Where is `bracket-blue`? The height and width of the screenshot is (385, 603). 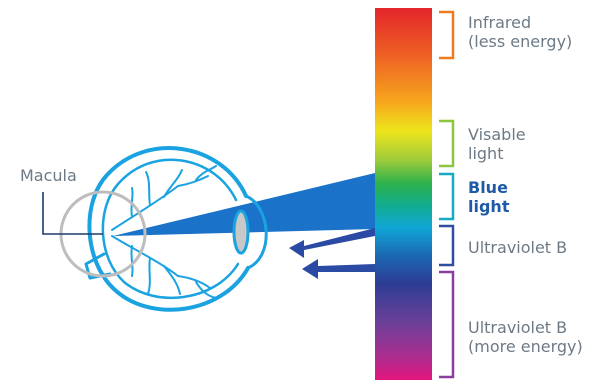
bracket-blue is located at coordinates (447, 196).